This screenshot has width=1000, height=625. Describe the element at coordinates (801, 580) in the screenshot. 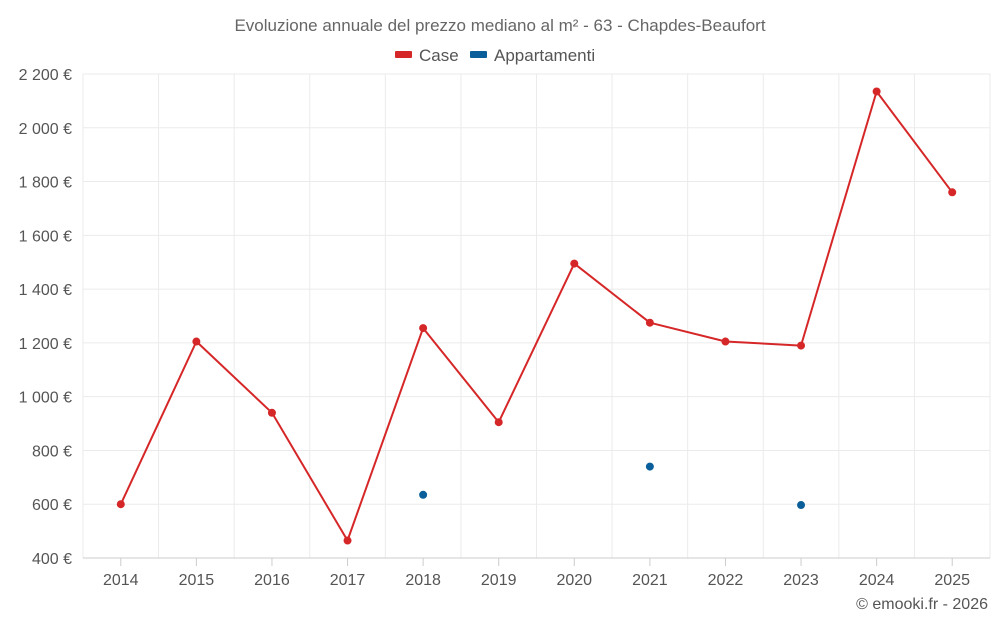

I see `x-tick-label-2023: 2023` at that location.